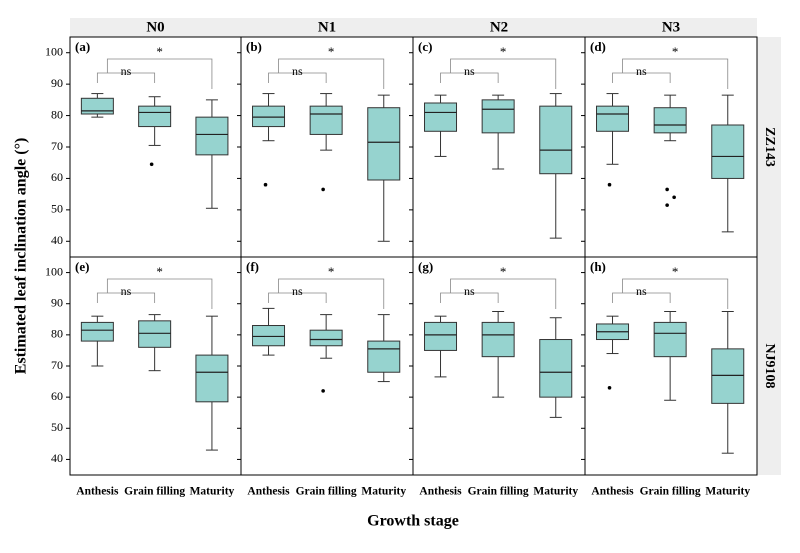  What do you see at coordinates (769, 256) in the screenshot?
I see `strip-background` at bounding box center [769, 256].